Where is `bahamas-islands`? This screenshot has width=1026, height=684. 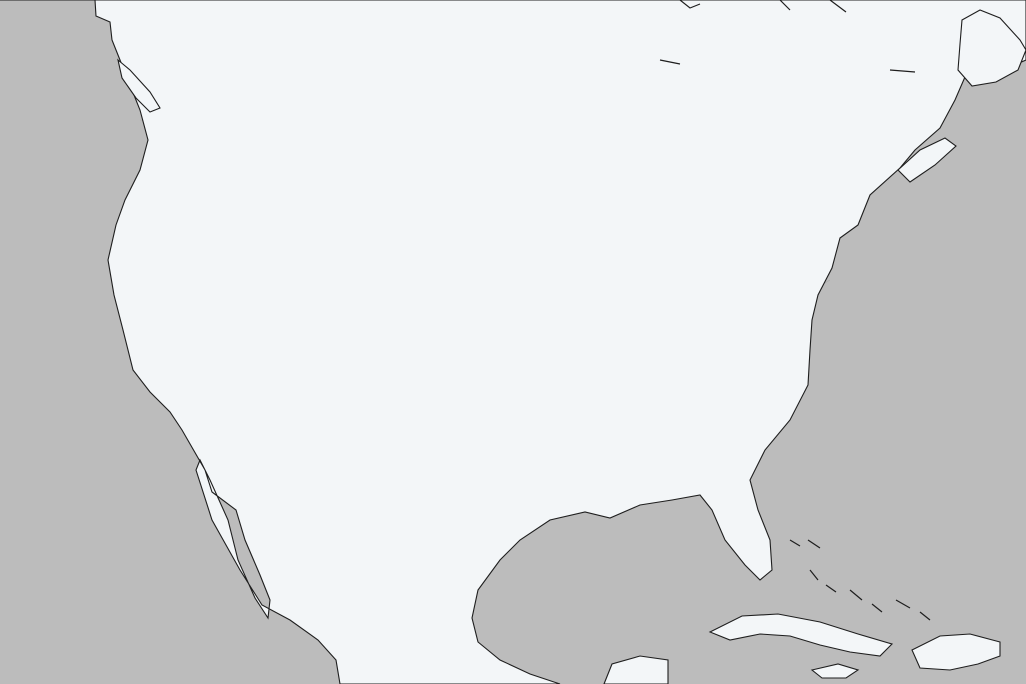 bahamas-islands is located at coordinates (860, 580).